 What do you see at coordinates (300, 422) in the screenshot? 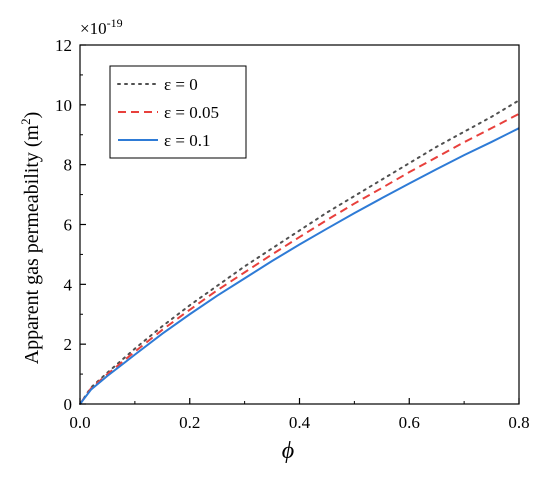
I see `x-tick-label: 0.4` at bounding box center [300, 422].